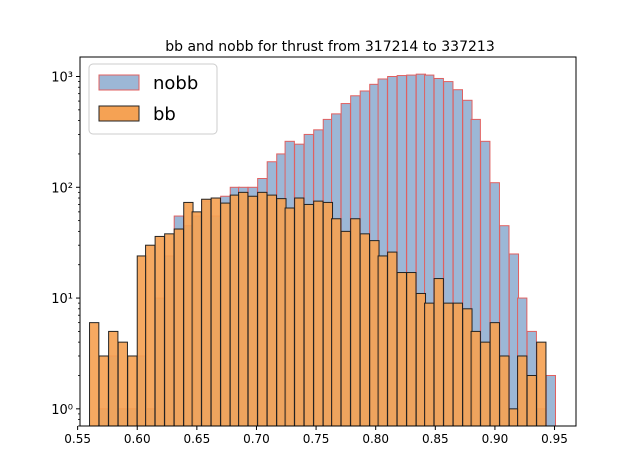 This screenshot has height=476, width=640. I want to click on y-axis: 10⁰ 10¹ 10² 10³, so click(65, 249).